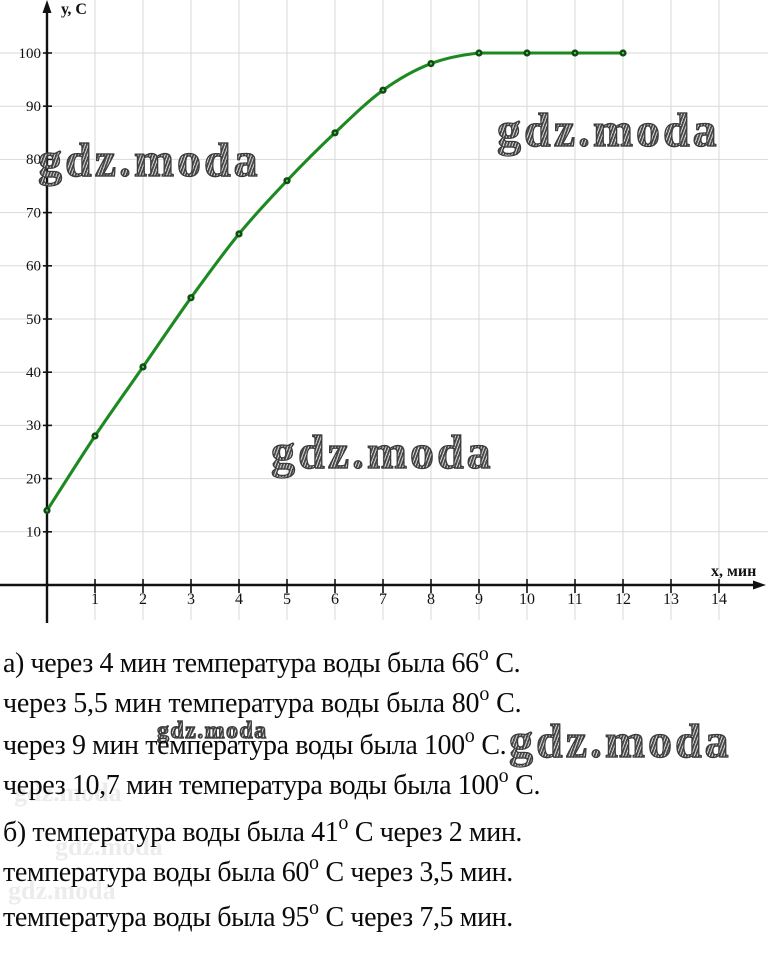 Image resolution: width=768 pixels, height=970 pixels. Describe the element at coordinates (733, 571) in the screenshot. I see `svg-text: х, мин` at that location.